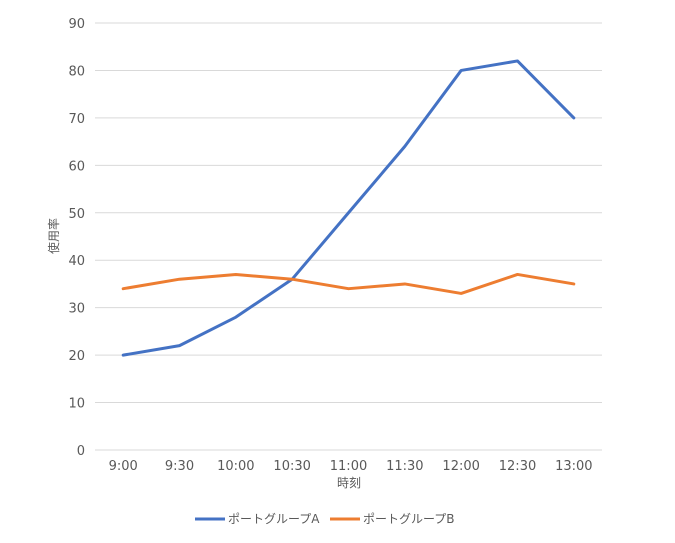  I want to click on legend-item-2: ポートグループB, so click(392, 519).